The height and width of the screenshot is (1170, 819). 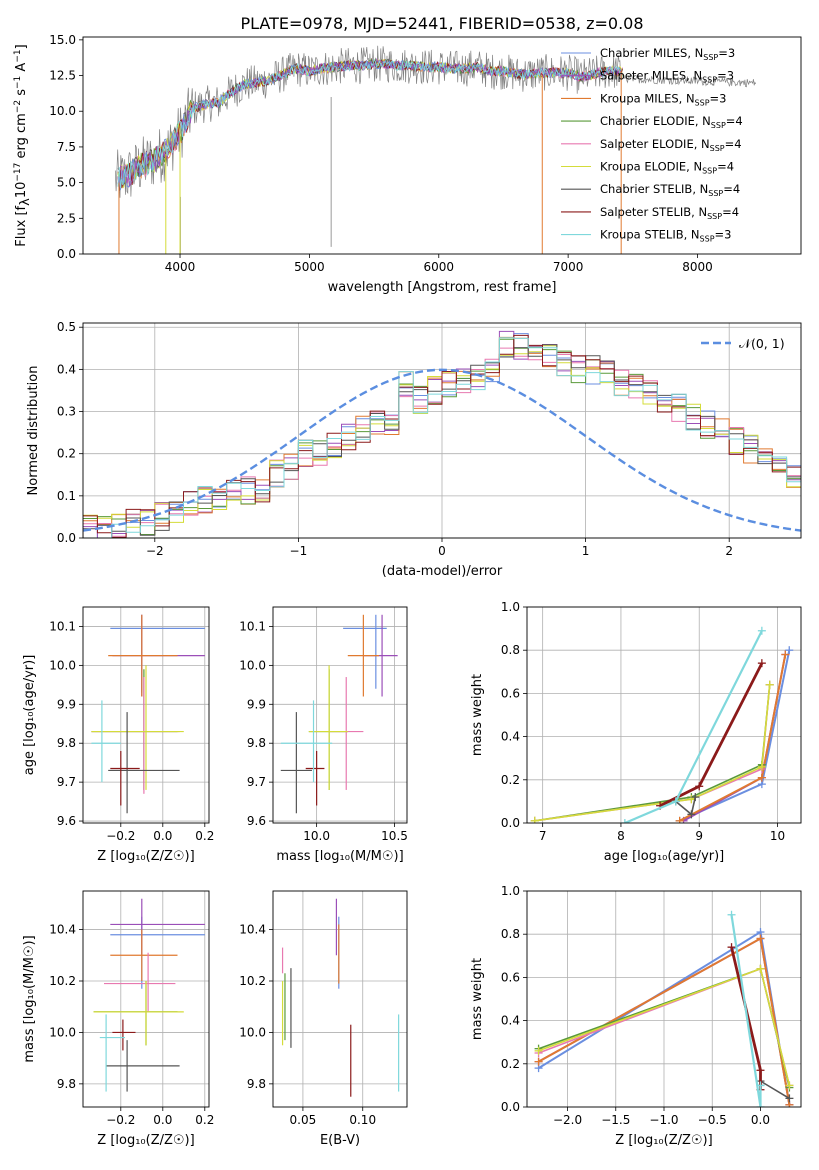 What do you see at coordinates (339, 856) in the screenshot?
I see `x-axis-label: mass [log₁₀(M/M☉)]` at bounding box center [339, 856].